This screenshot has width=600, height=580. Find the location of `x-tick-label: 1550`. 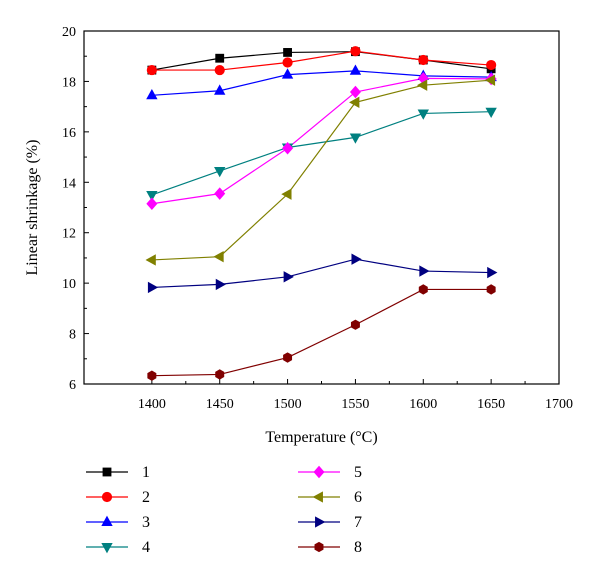

x-tick-label: 1550 is located at coordinates (355, 404).